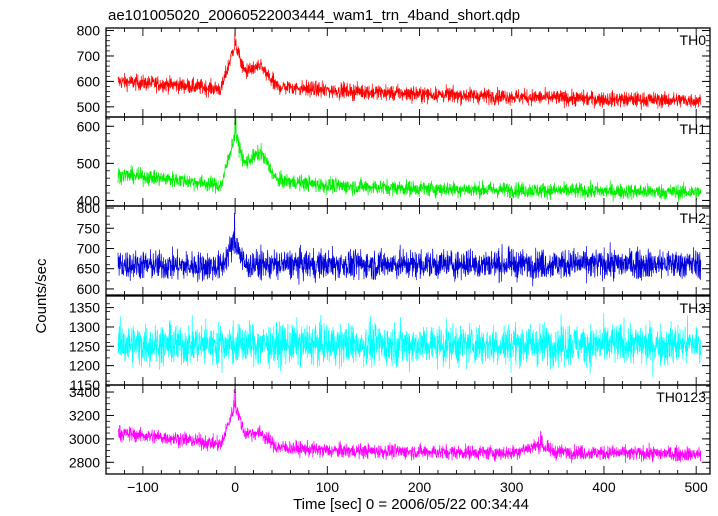 The height and width of the screenshot is (516, 718). What do you see at coordinates (409, 345) in the screenshot?
I see `series-line-th3` at bounding box center [409, 345].